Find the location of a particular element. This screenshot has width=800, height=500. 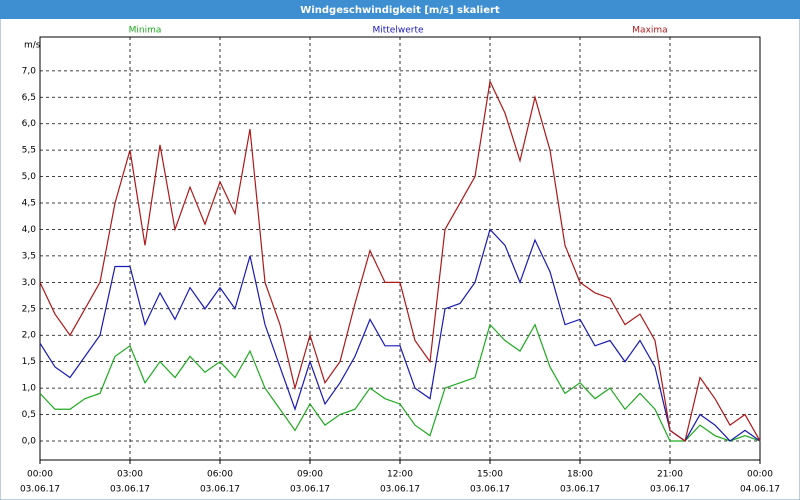

y-tick-label: 1,0 is located at coordinates (29, 389).